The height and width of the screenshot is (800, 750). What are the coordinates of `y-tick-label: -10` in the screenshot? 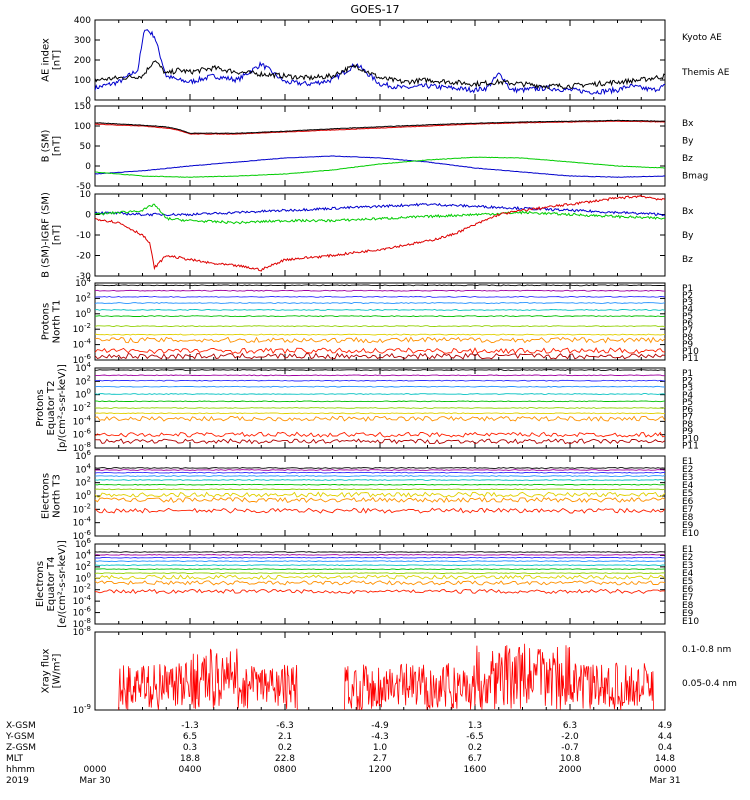 It's located at (83, 236).